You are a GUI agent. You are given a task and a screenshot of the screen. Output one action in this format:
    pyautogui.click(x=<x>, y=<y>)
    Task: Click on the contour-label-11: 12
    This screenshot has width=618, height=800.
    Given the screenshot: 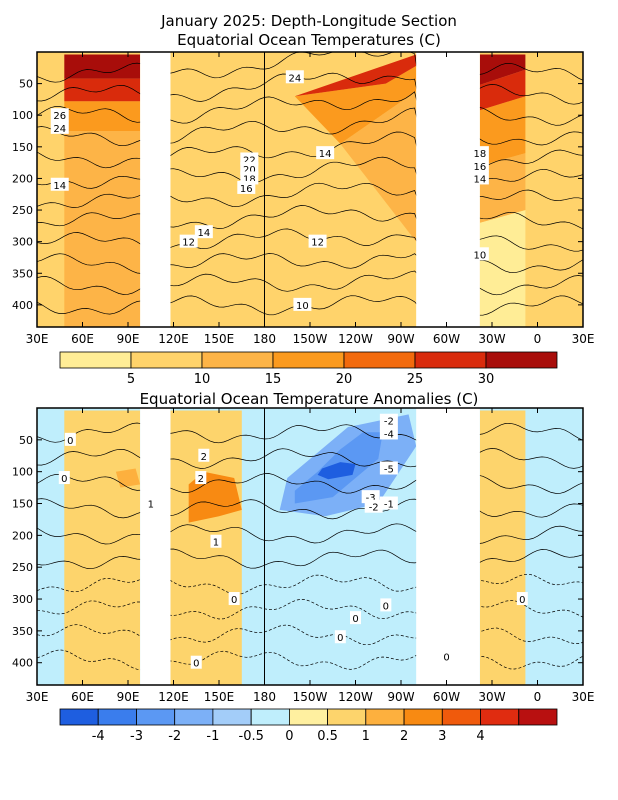 What is the action you would take?
    pyautogui.click(x=317, y=241)
    